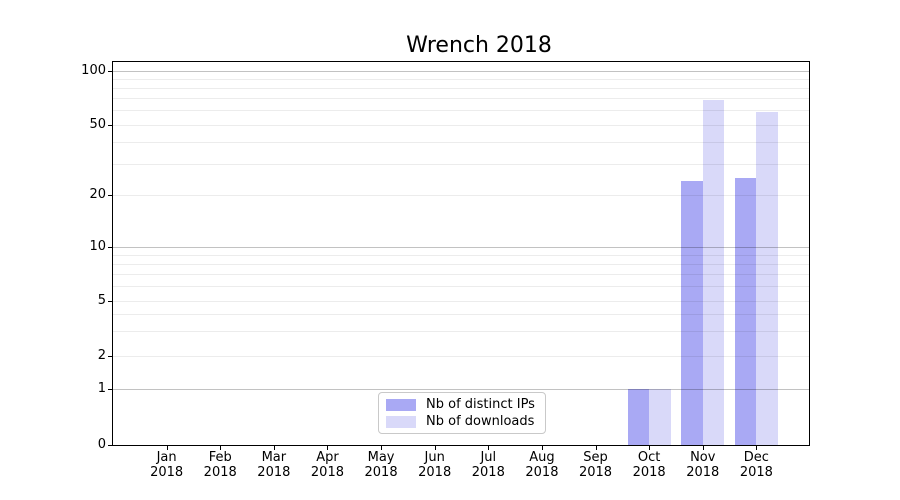 This screenshot has width=900, height=500. What do you see at coordinates (756, 465) in the screenshot?
I see `x-tick-label-dec-2018: Dec 2018` at bounding box center [756, 465].